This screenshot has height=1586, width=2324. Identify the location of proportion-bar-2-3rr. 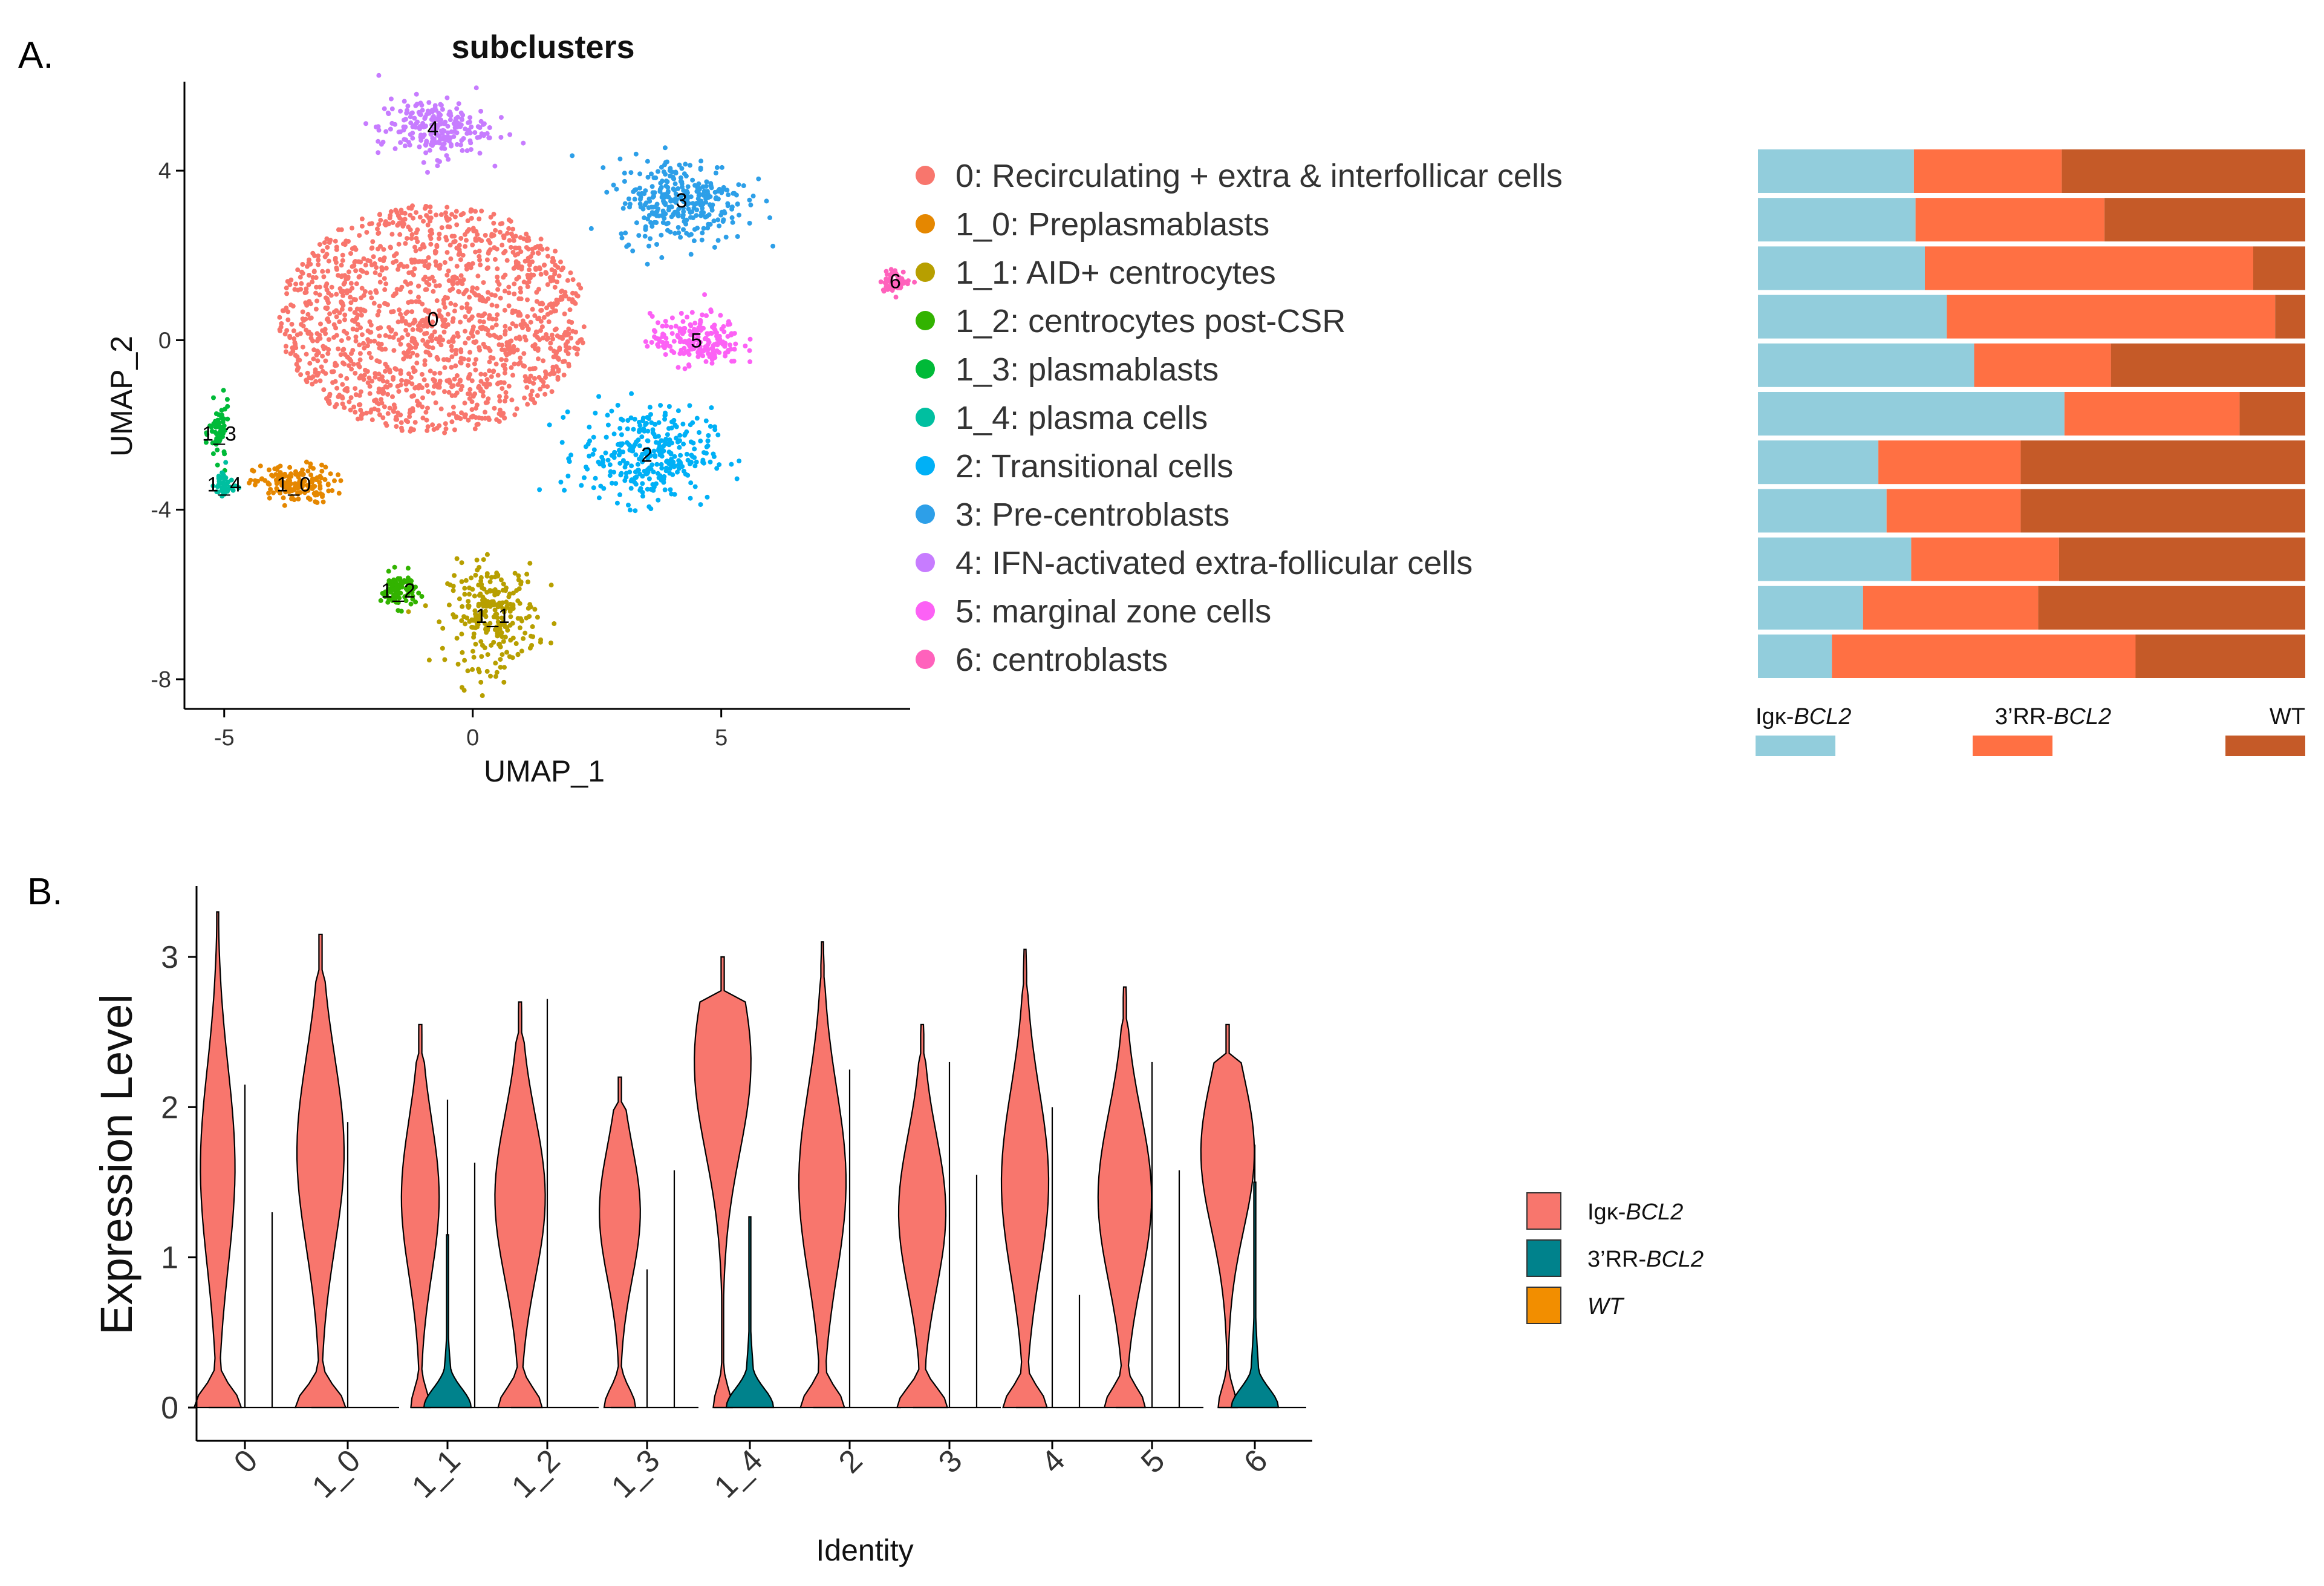
(1949, 463).